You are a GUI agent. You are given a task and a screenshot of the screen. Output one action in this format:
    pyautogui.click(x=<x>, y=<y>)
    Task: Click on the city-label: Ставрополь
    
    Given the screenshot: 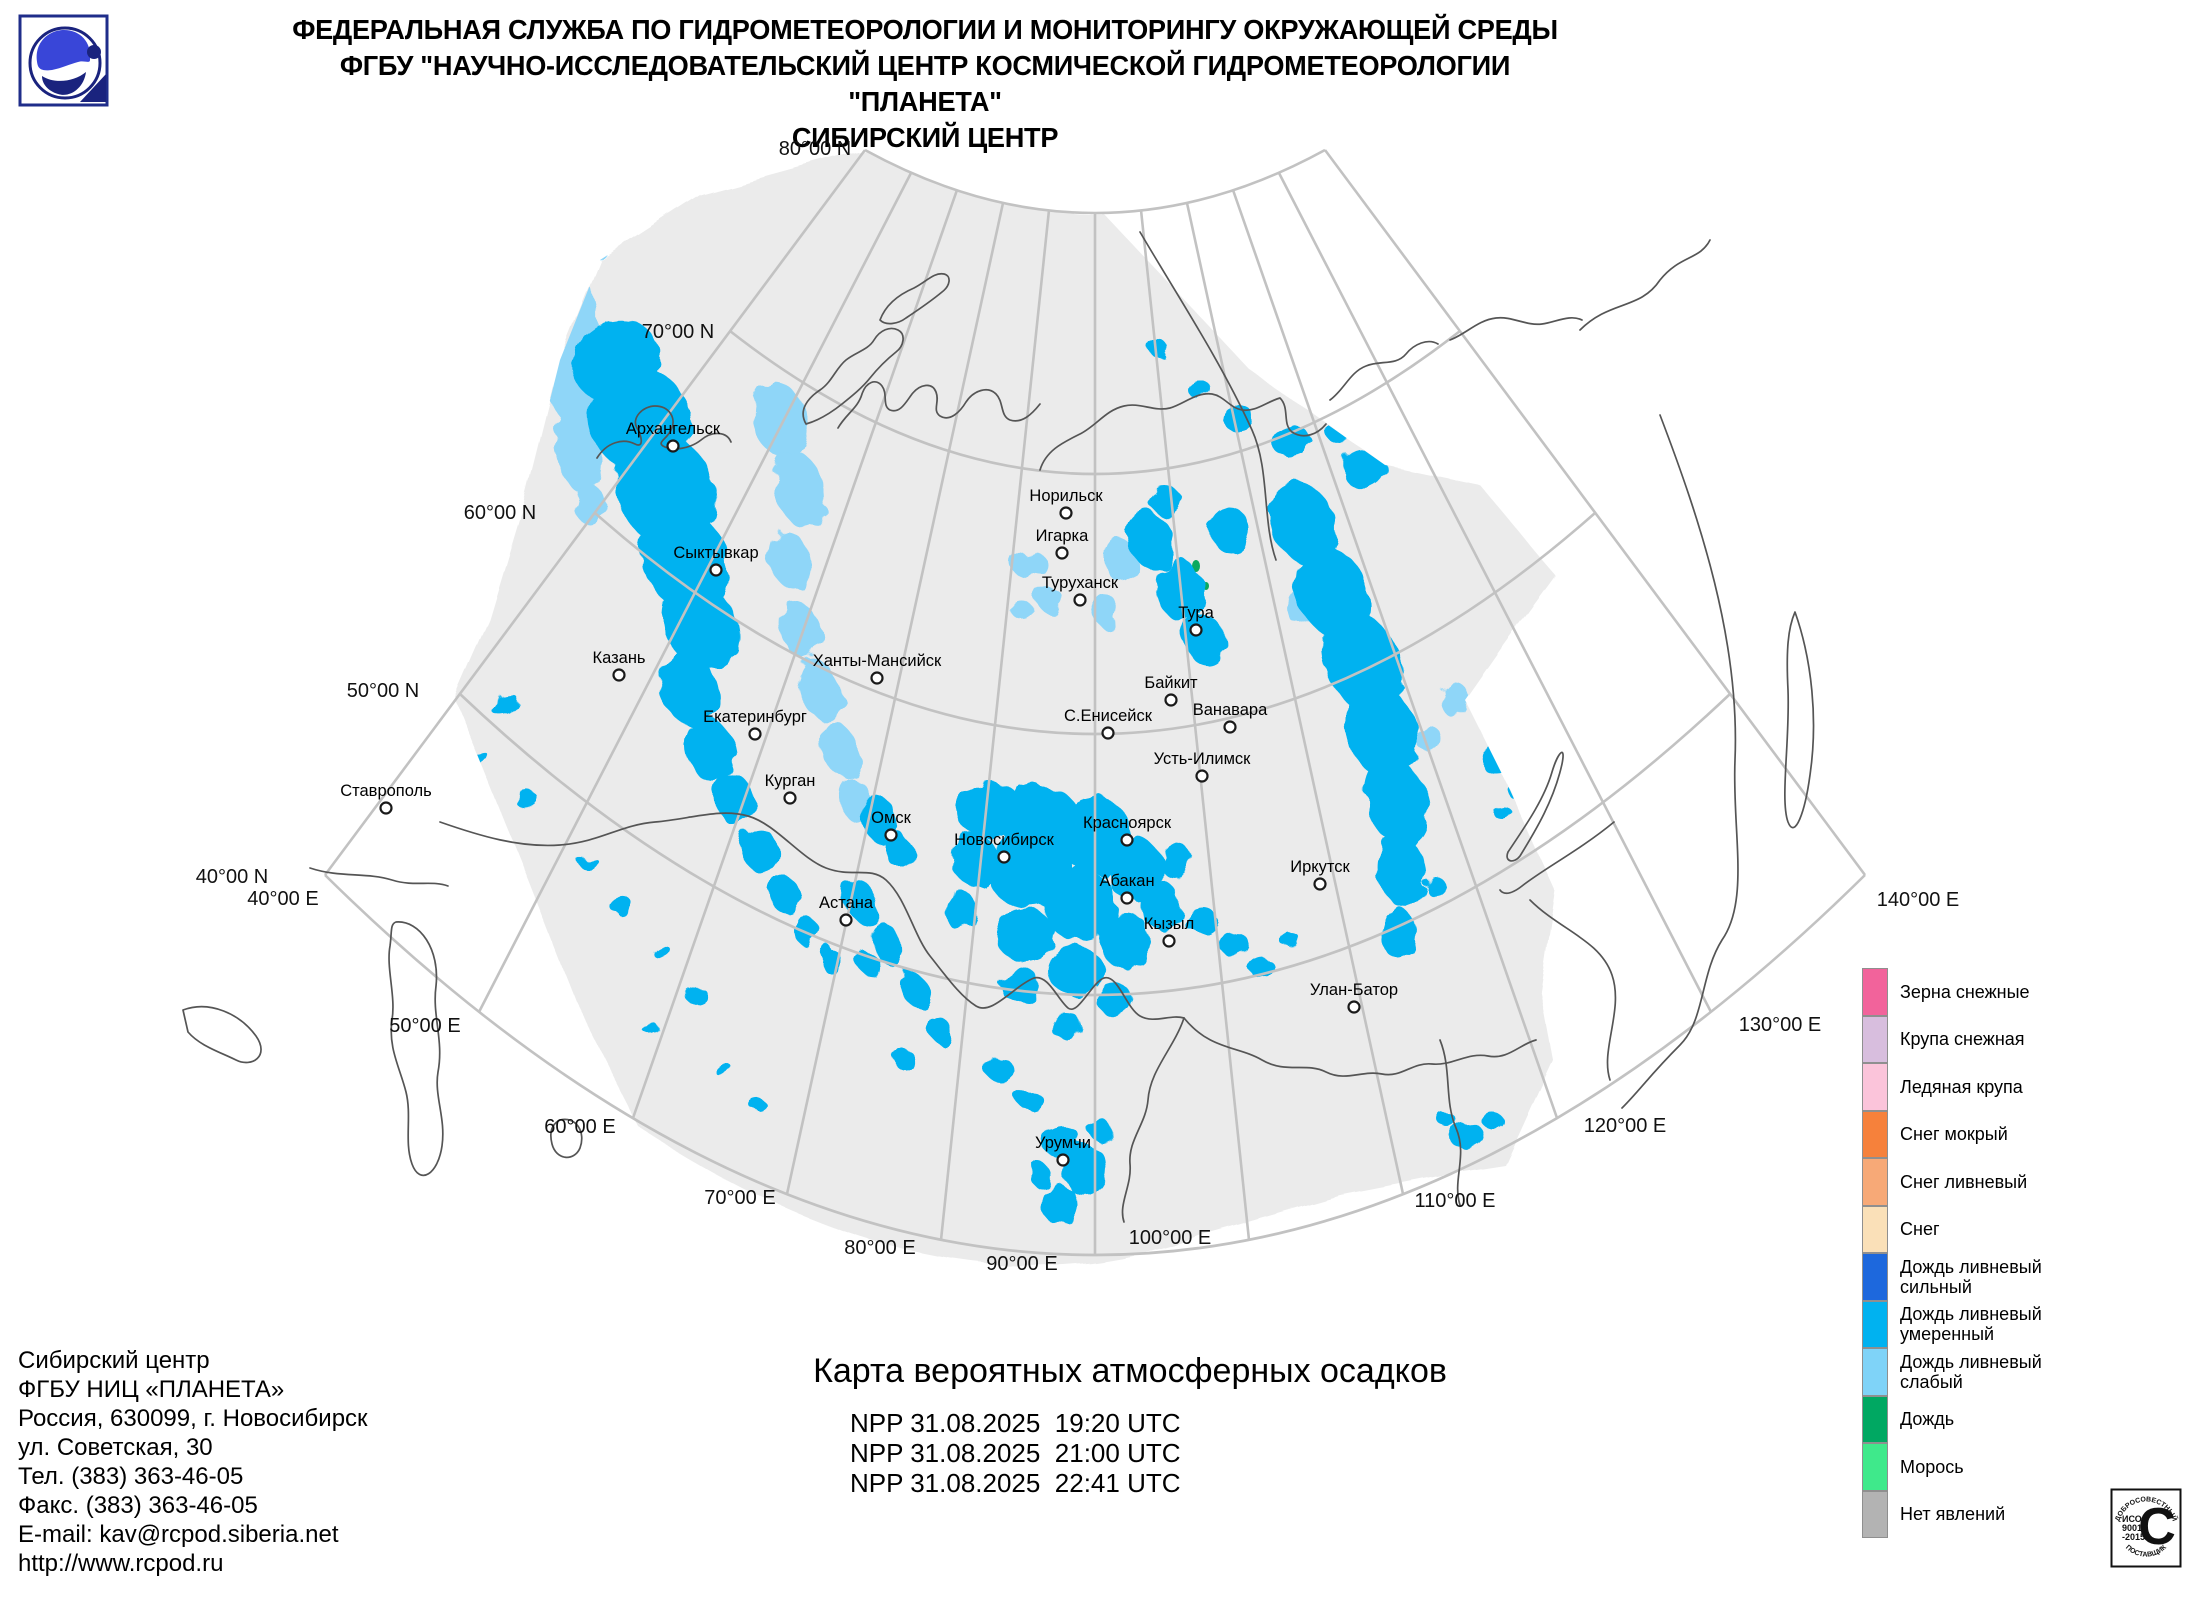 What is the action you would take?
    pyautogui.click(x=386, y=791)
    